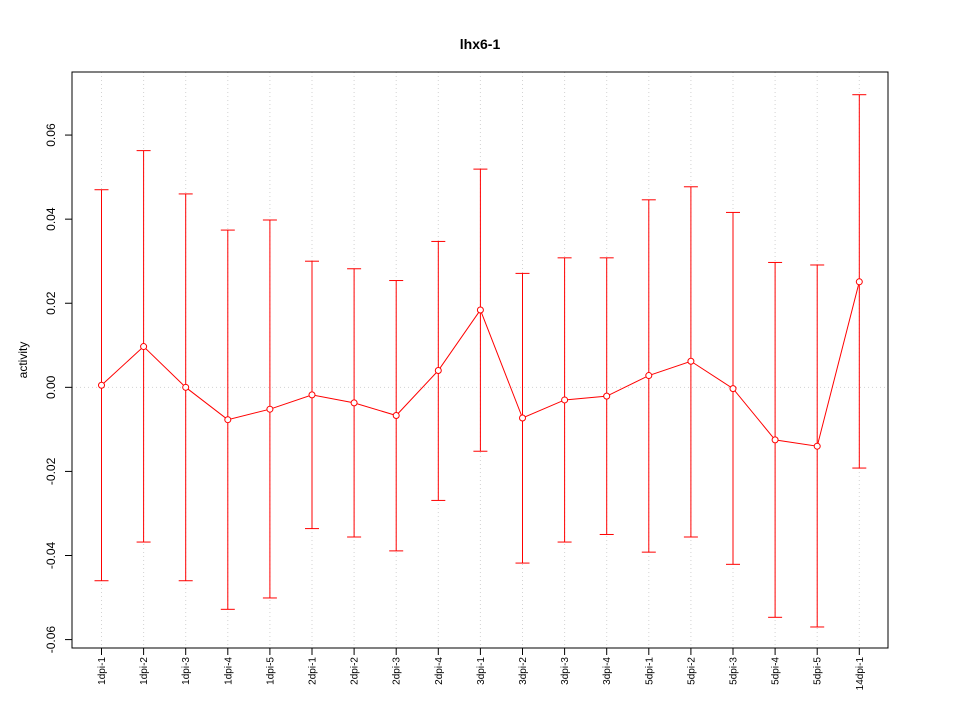 This screenshot has height=720, width=960. Describe the element at coordinates (565, 671) in the screenshot. I see `x-tick-label: 3dpi-3` at that location.